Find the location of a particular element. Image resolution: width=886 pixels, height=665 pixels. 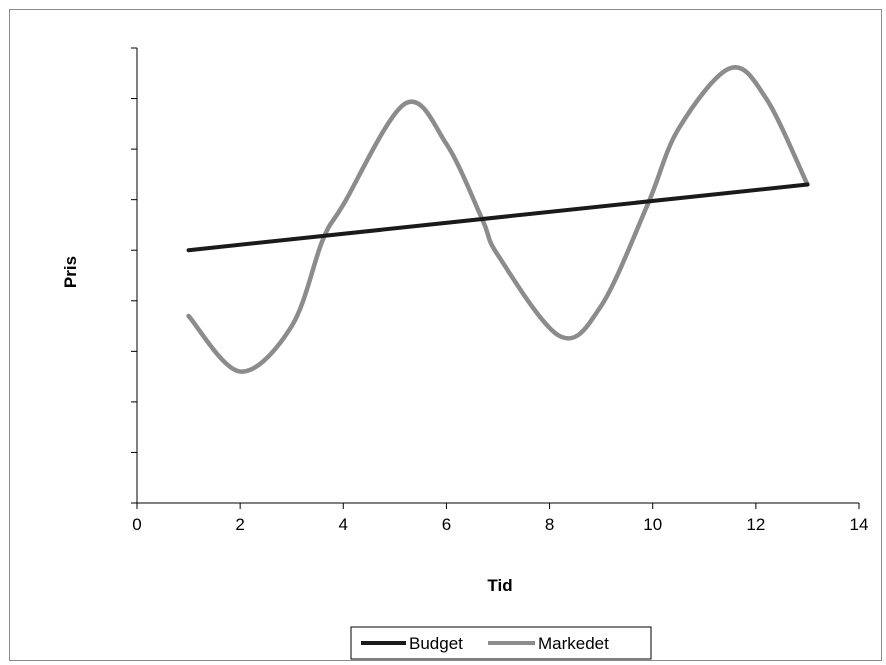

legend-label-budget: Budget is located at coordinates (436, 643).